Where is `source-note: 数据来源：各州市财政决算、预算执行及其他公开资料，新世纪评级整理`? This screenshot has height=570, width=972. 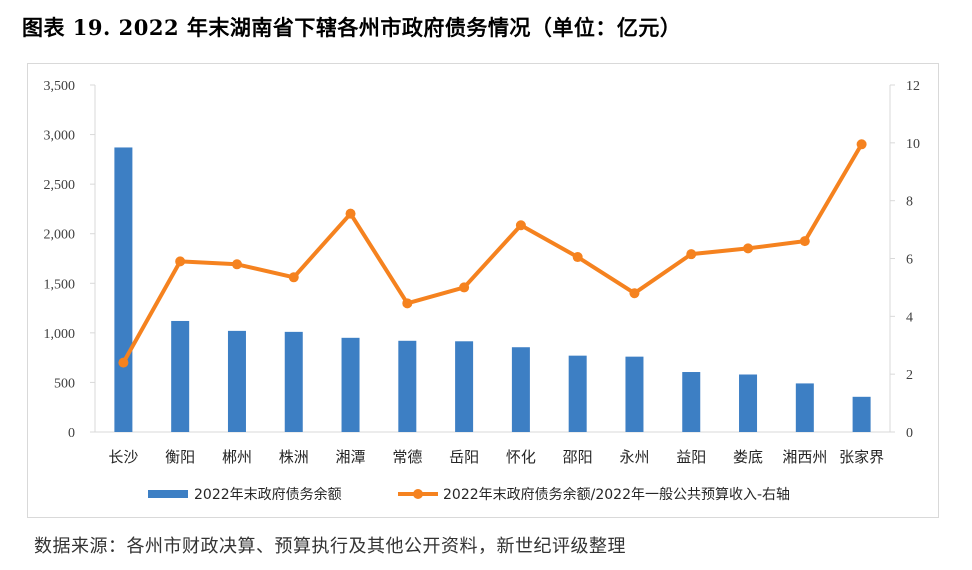 source-note: 数据来源：各州市财政决算、预算执行及其他公开资料，新世纪评级整理 is located at coordinates (330, 546).